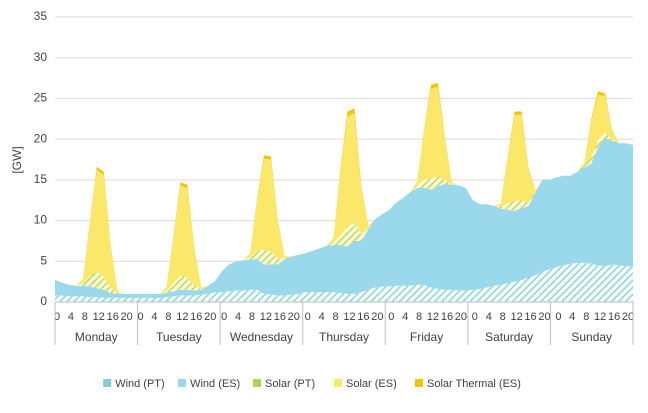 The width and height of the screenshot is (648, 413). I want to click on legend-label: Wind (PT), so click(140, 384).